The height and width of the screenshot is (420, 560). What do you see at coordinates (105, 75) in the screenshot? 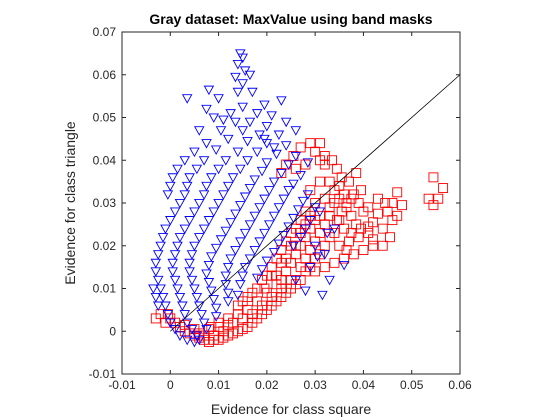
I see `y-tick-label: 0.06` at bounding box center [105, 75].